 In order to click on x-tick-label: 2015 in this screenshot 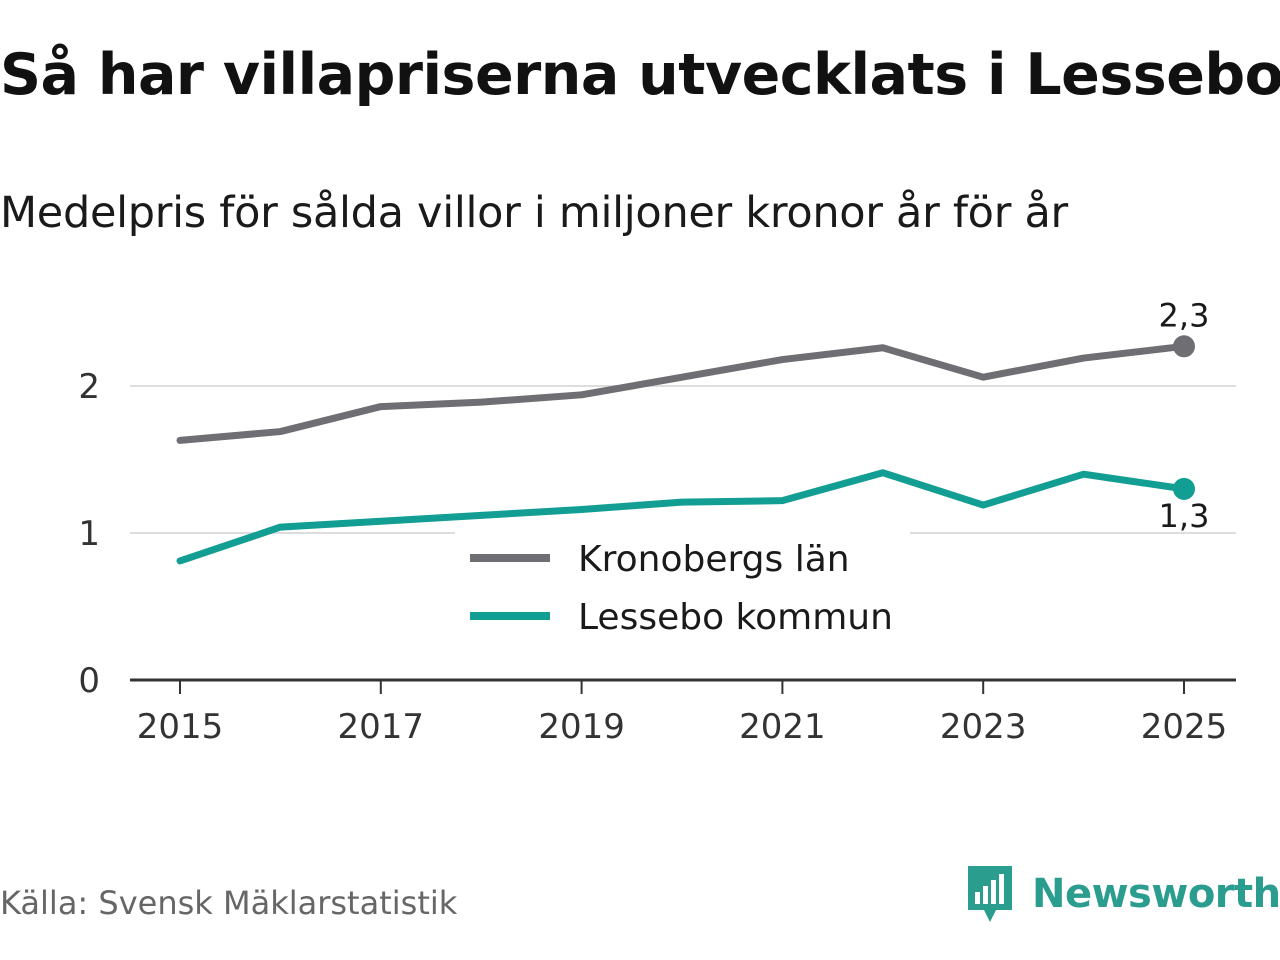, I will do `click(180, 727)`.